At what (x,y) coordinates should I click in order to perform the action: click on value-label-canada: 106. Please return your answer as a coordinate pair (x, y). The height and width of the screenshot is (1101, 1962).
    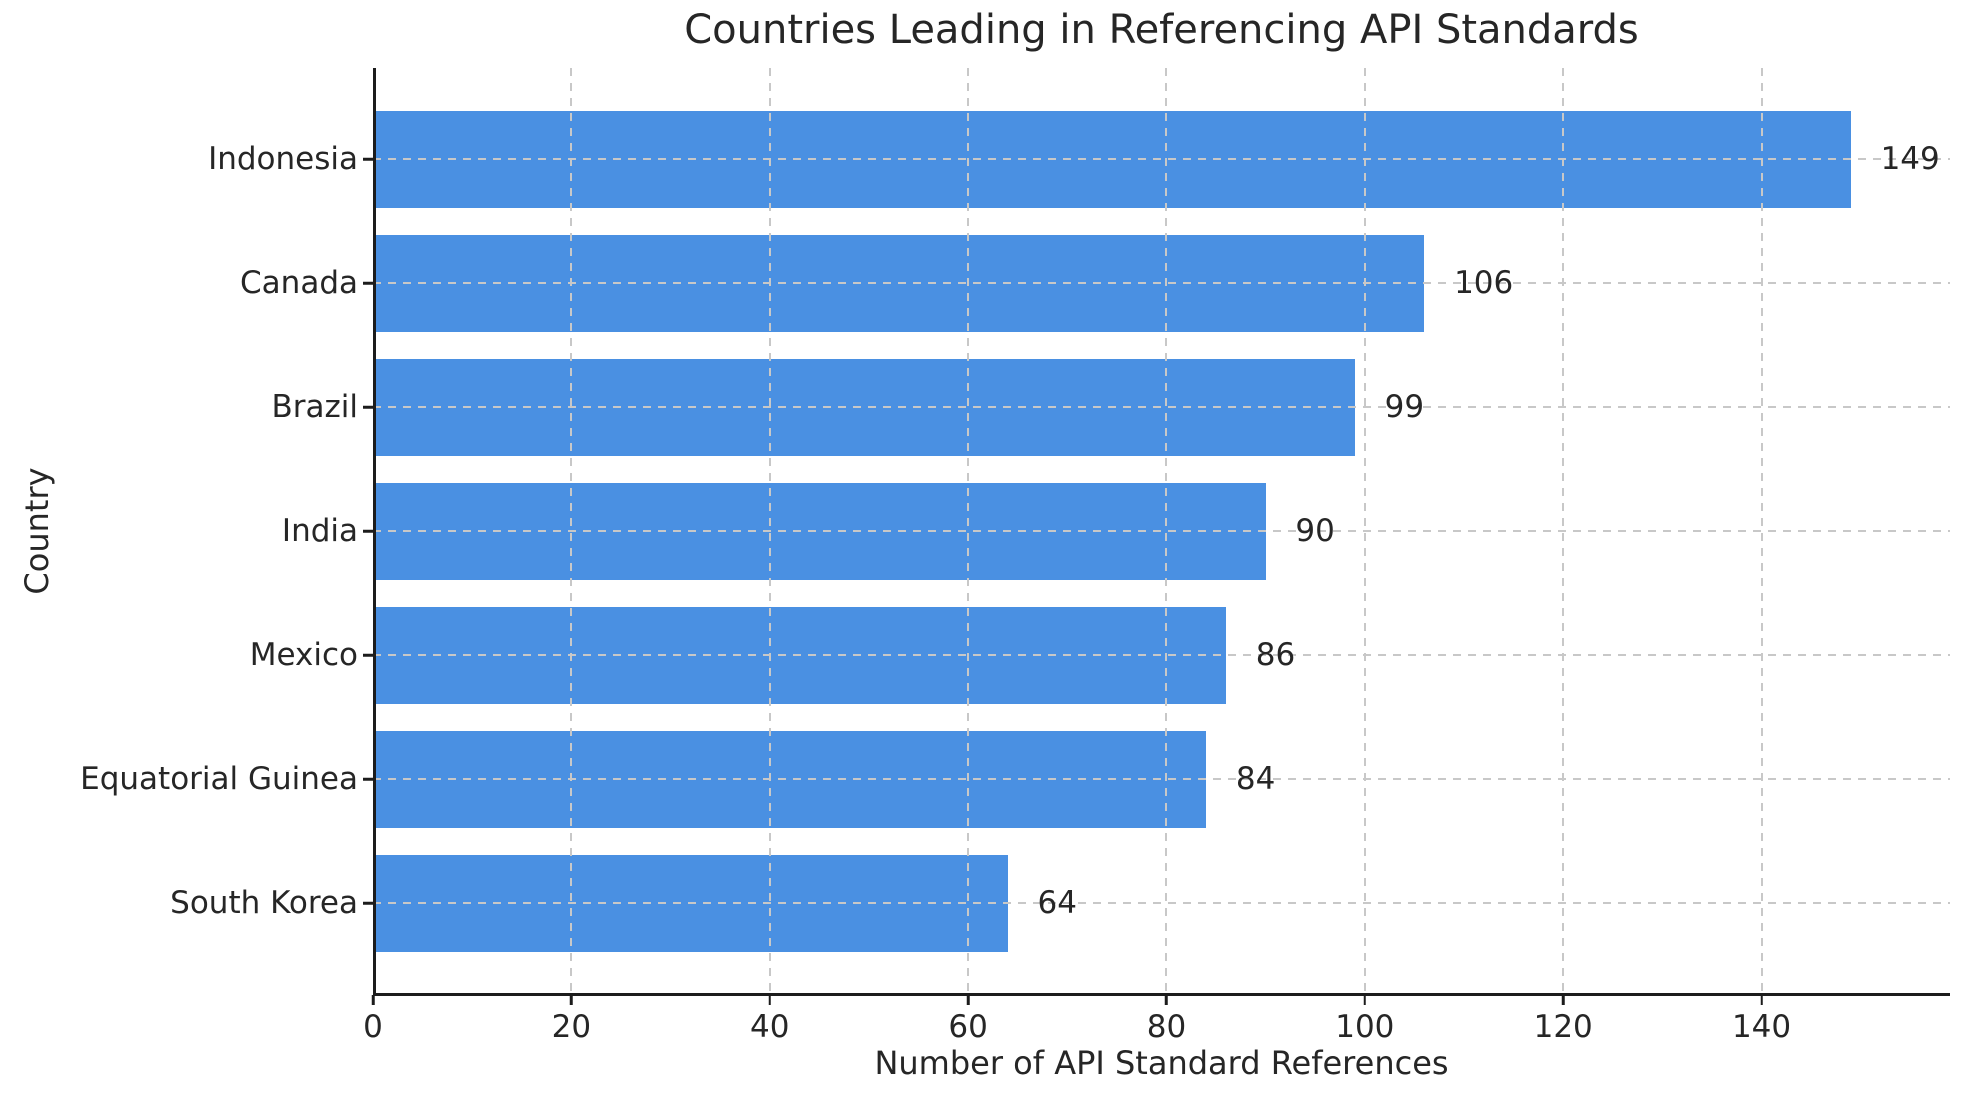
    Looking at the image, I should click on (1484, 283).